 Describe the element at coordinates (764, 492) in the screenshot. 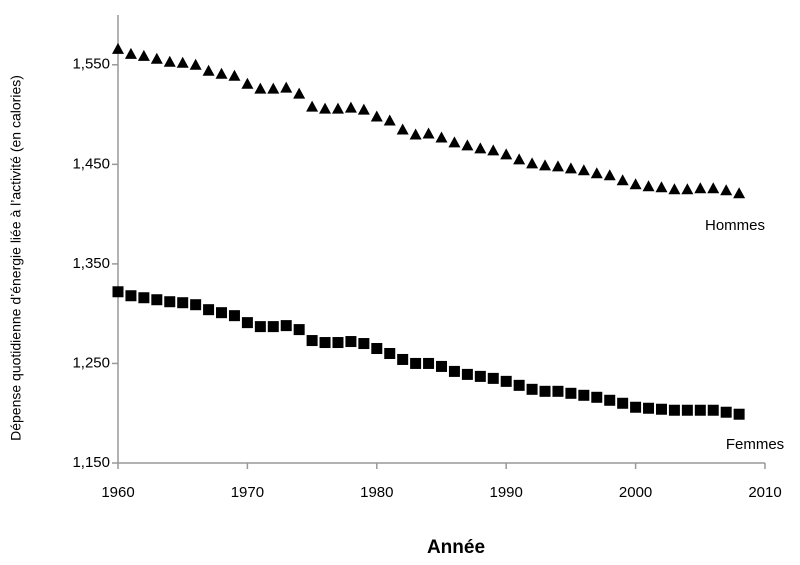

I see `x-tick-label: 2010` at that location.